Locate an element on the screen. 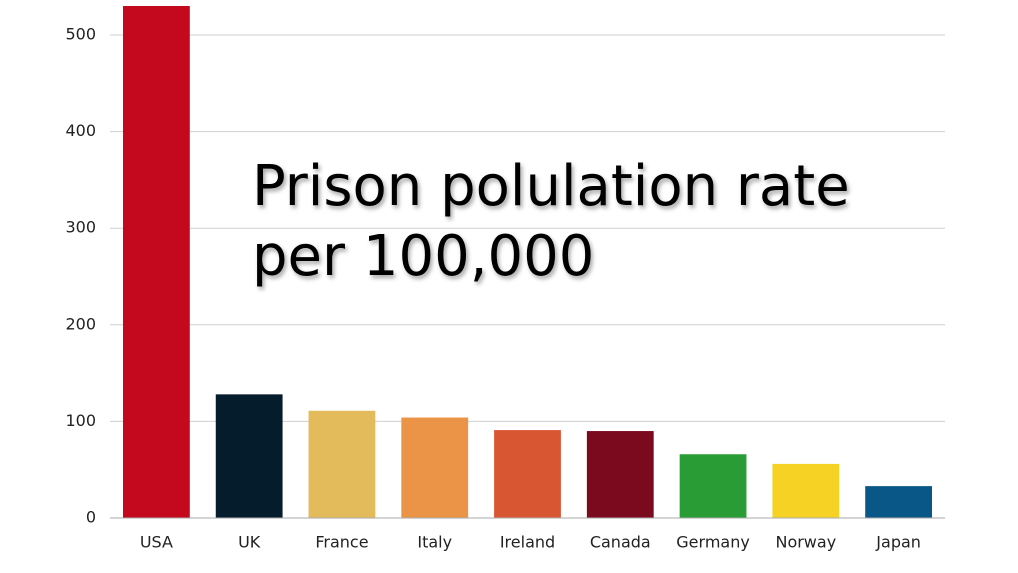  x-tick-label: UK is located at coordinates (249, 542).